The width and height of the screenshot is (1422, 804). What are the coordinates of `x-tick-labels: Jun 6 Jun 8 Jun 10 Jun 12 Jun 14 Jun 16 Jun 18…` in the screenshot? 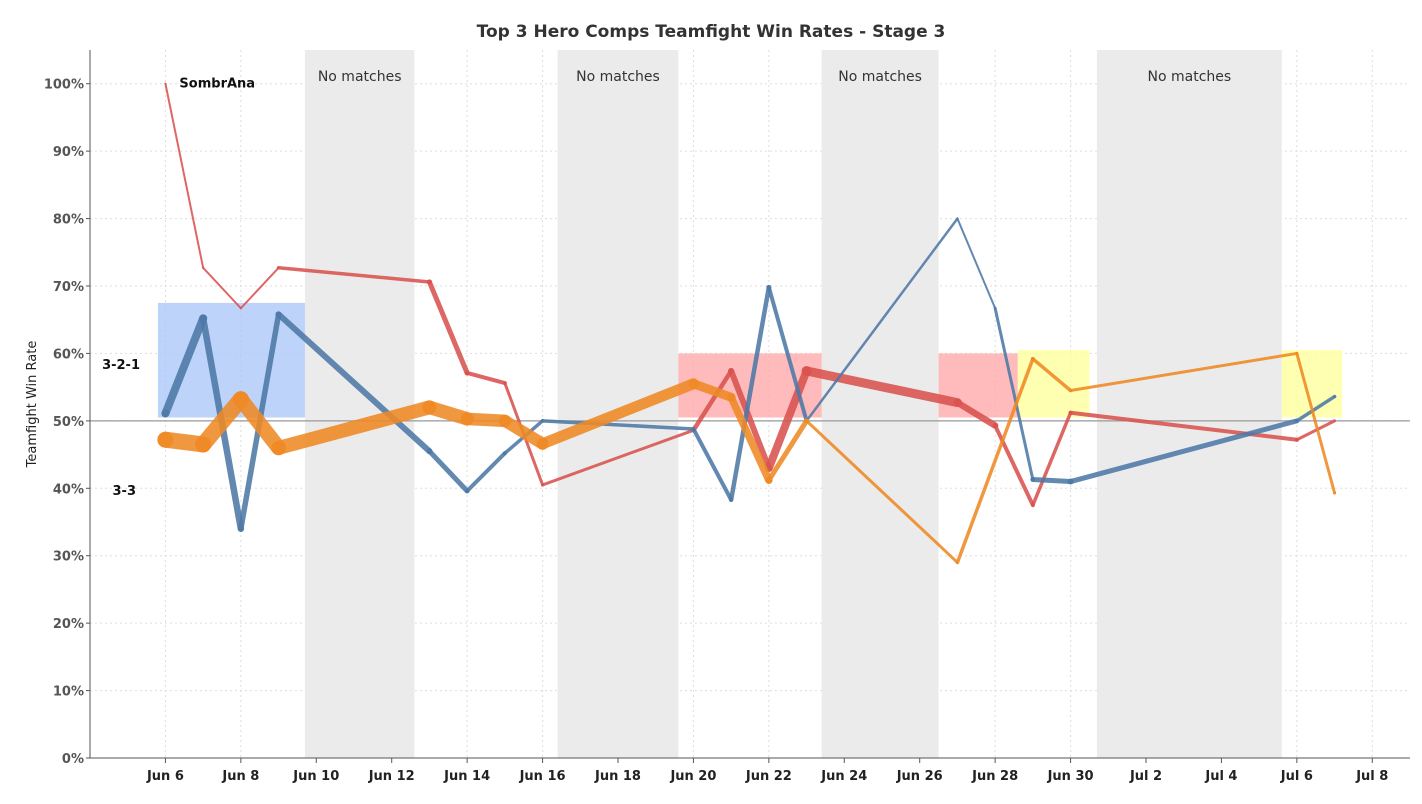 It's located at (767, 776).